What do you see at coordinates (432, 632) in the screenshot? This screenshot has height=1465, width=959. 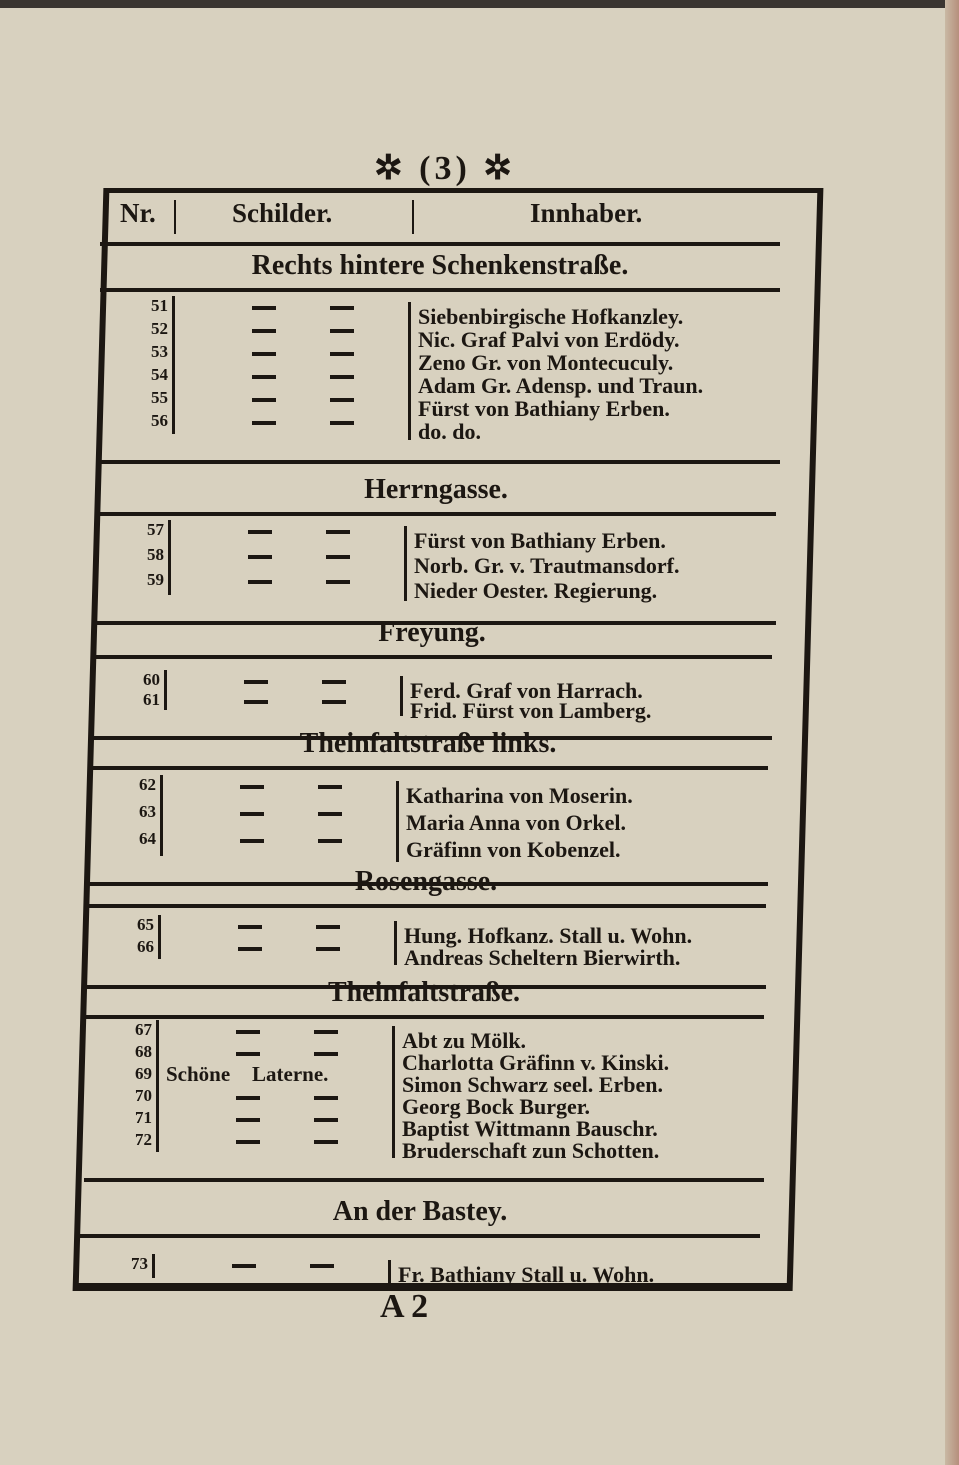 I see `section-heading: Freyung.` at bounding box center [432, 632].